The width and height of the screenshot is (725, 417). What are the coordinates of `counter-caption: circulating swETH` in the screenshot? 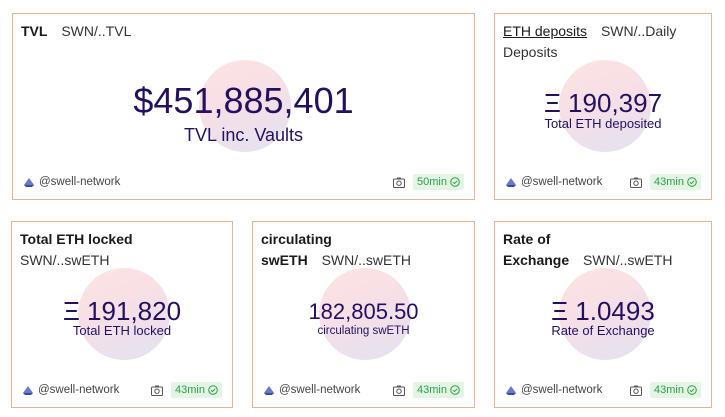 It's located at (363, 331).